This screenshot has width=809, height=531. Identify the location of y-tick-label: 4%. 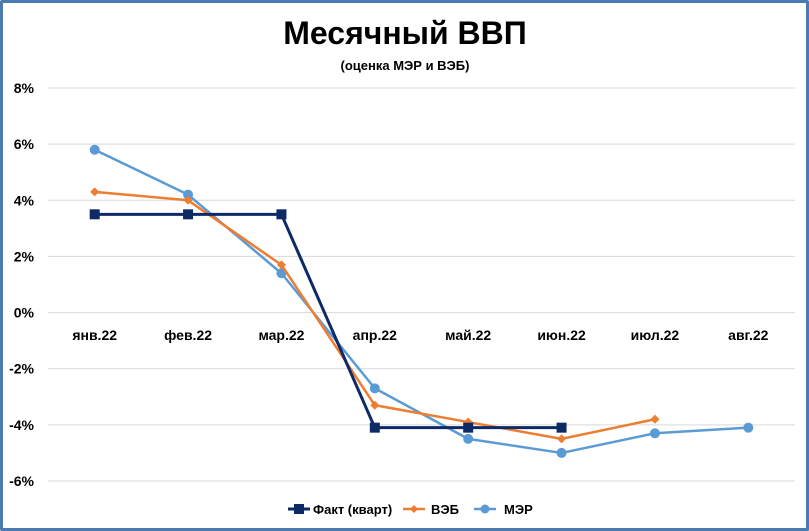
(24, 200).